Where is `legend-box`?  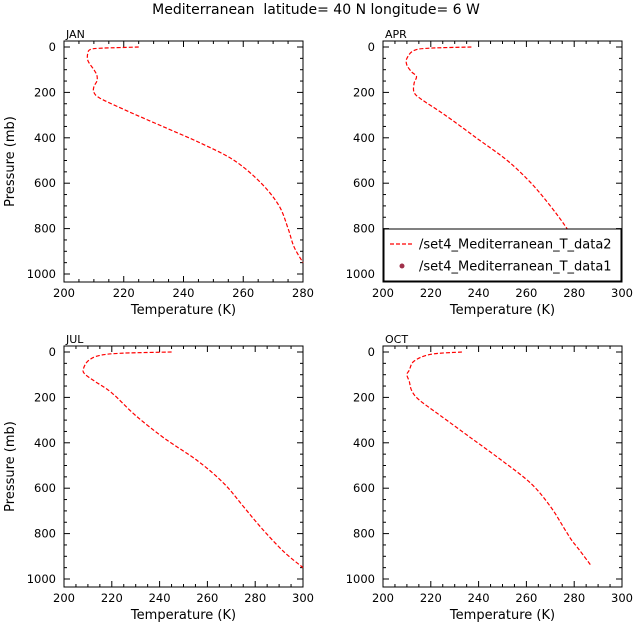
legend-box is located at coordinates (502, 255).